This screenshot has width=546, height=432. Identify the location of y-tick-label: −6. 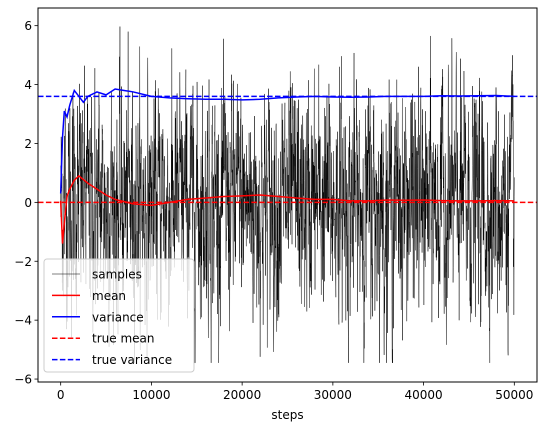
(23, 380).